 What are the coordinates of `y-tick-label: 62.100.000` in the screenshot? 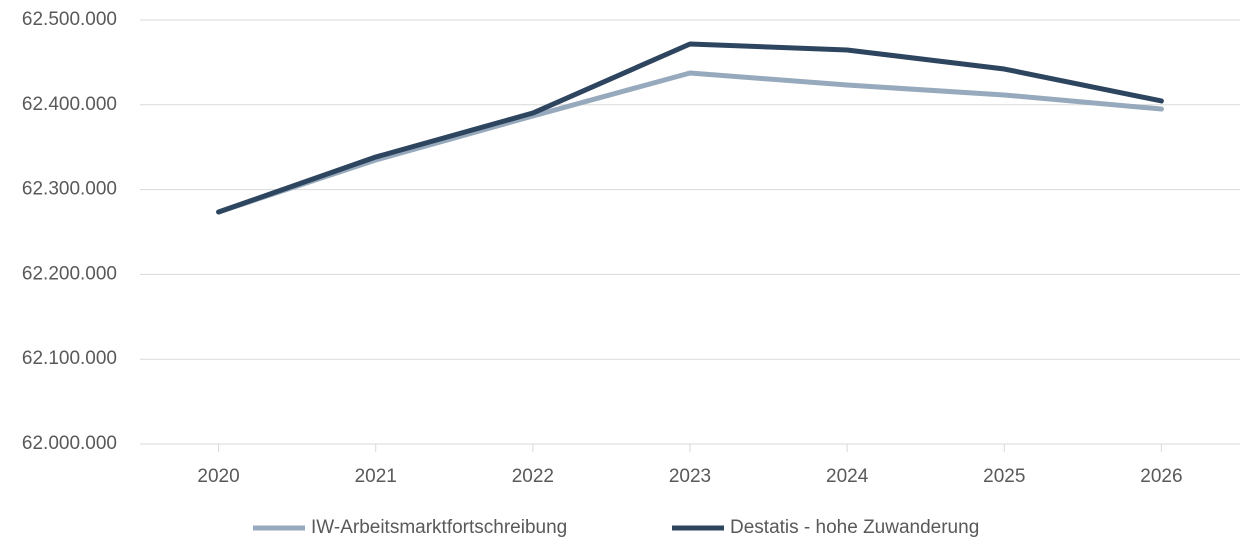 It's located at (69, 358).